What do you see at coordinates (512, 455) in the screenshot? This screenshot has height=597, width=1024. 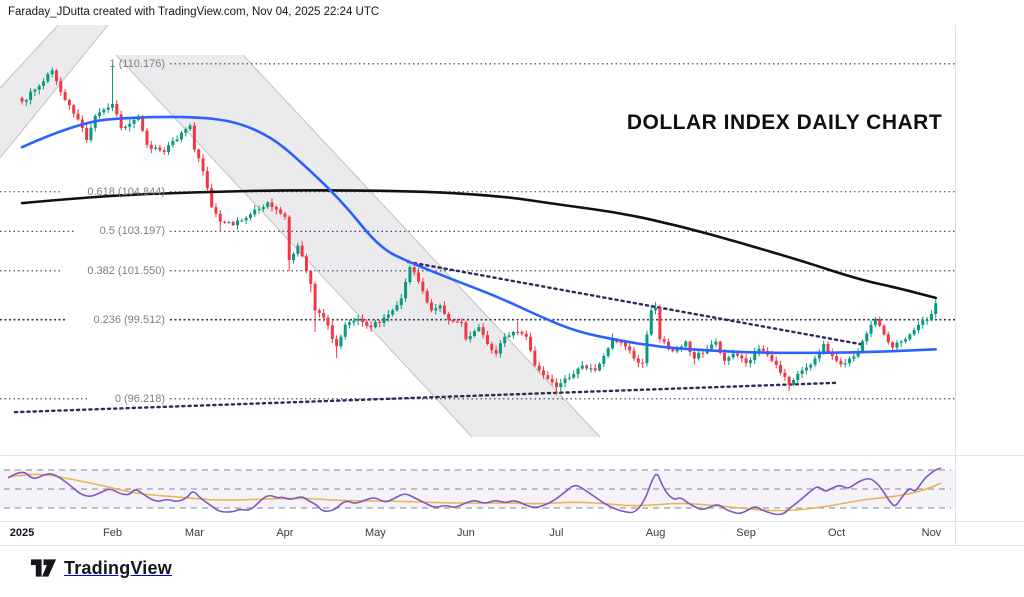 I see `pane-separator` at bounding box center [512, 455].